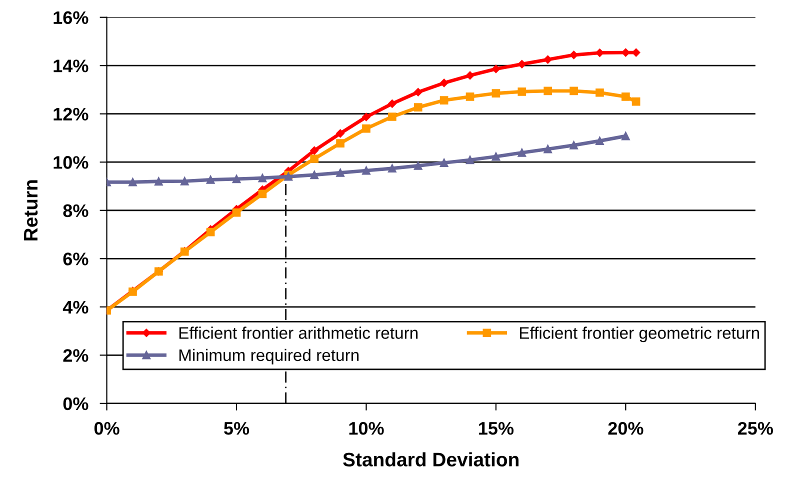 Image resolution: width=791 pixels, height=495 pixels. What do you see at coordinates (269, 356) in the screenshot?
I see `legend-label: Minimum required return` at bounding box center [269, 356].